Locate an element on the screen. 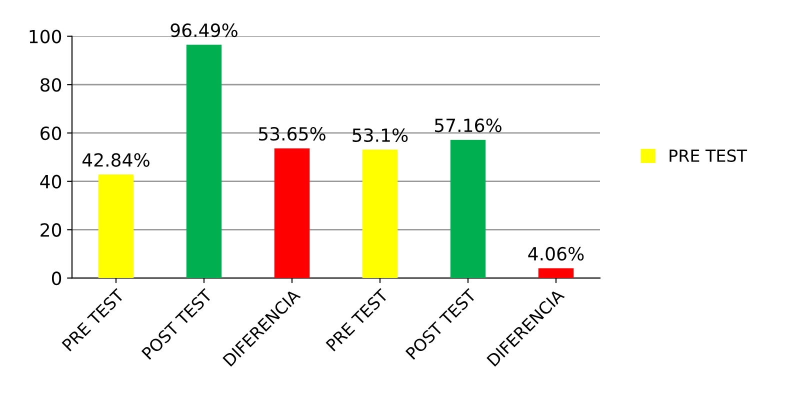 The image size is (800, 403). y-tick-label: 80 is located at coordinates (51, 85).